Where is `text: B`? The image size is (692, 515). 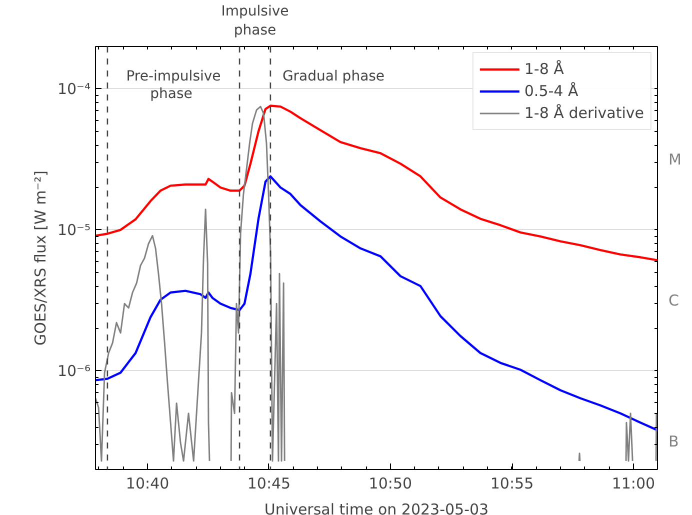 text: B is located at coordinates (673, 441).